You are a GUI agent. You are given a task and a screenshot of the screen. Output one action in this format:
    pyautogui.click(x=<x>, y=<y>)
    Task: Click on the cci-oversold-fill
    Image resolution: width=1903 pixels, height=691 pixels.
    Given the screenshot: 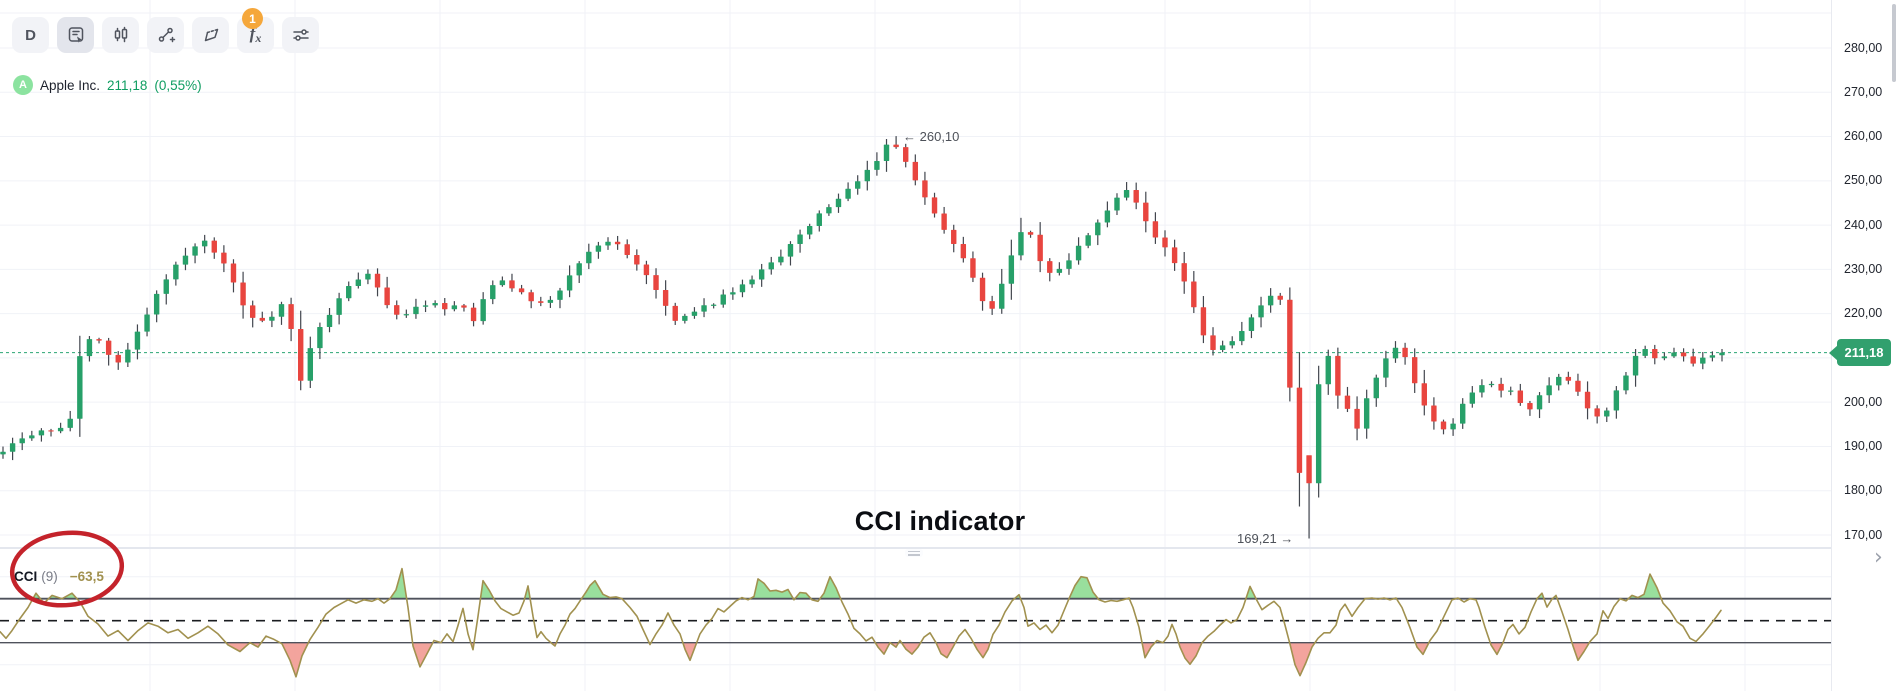 What is the action you would take?
    pyautogui.click(x=860, y=659)
    